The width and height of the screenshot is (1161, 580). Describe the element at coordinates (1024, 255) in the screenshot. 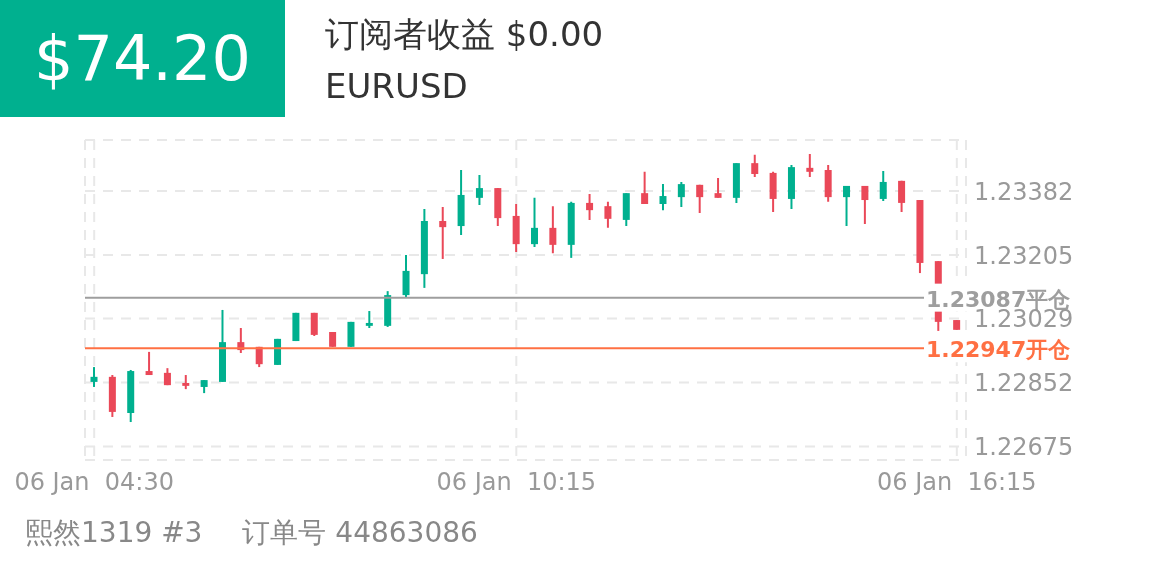

I see `y-tick-label: 1.23205` at that location.